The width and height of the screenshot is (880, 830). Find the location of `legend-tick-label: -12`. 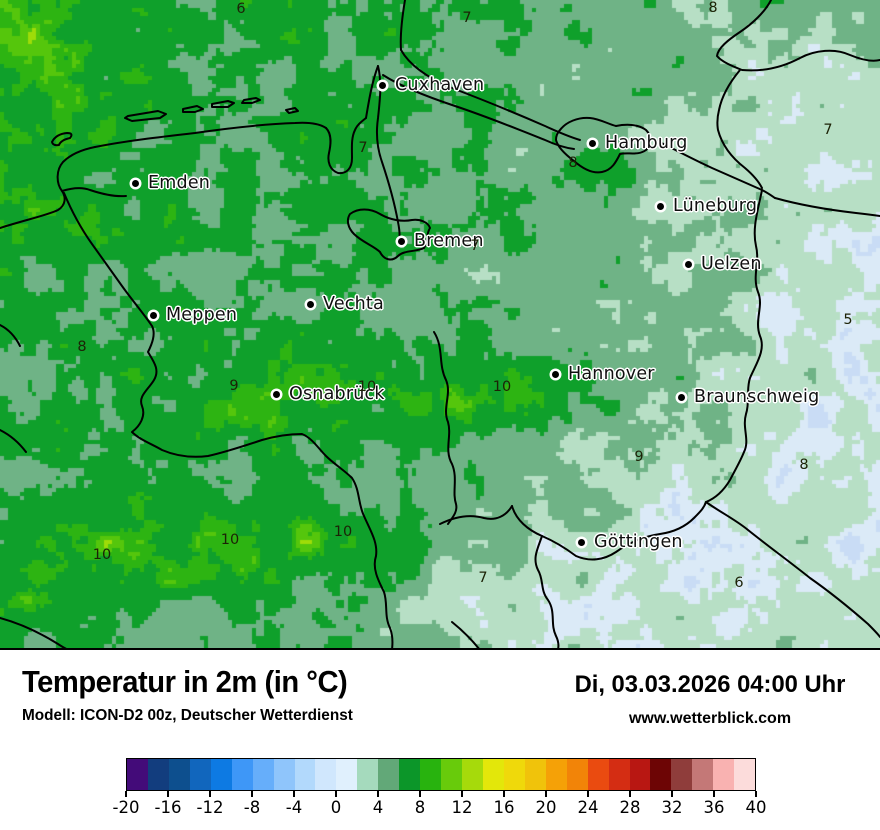

legend-tick-label: -12 is located at coordinates (210, 807).